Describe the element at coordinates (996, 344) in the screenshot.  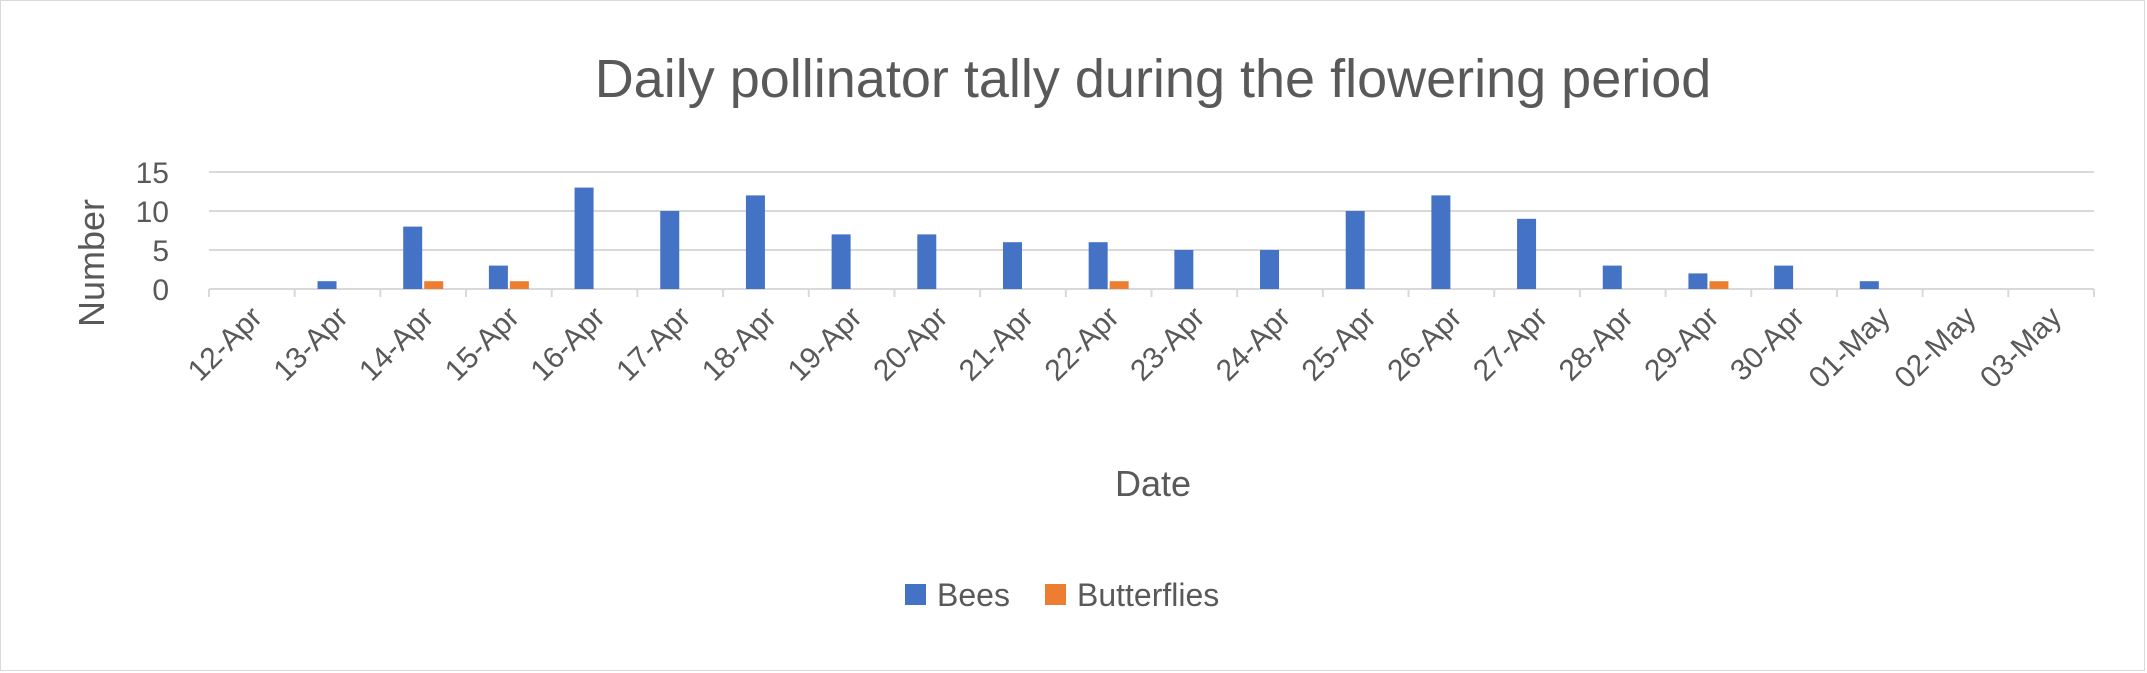
I see `x-tick-label: 21-Apr` at that location.